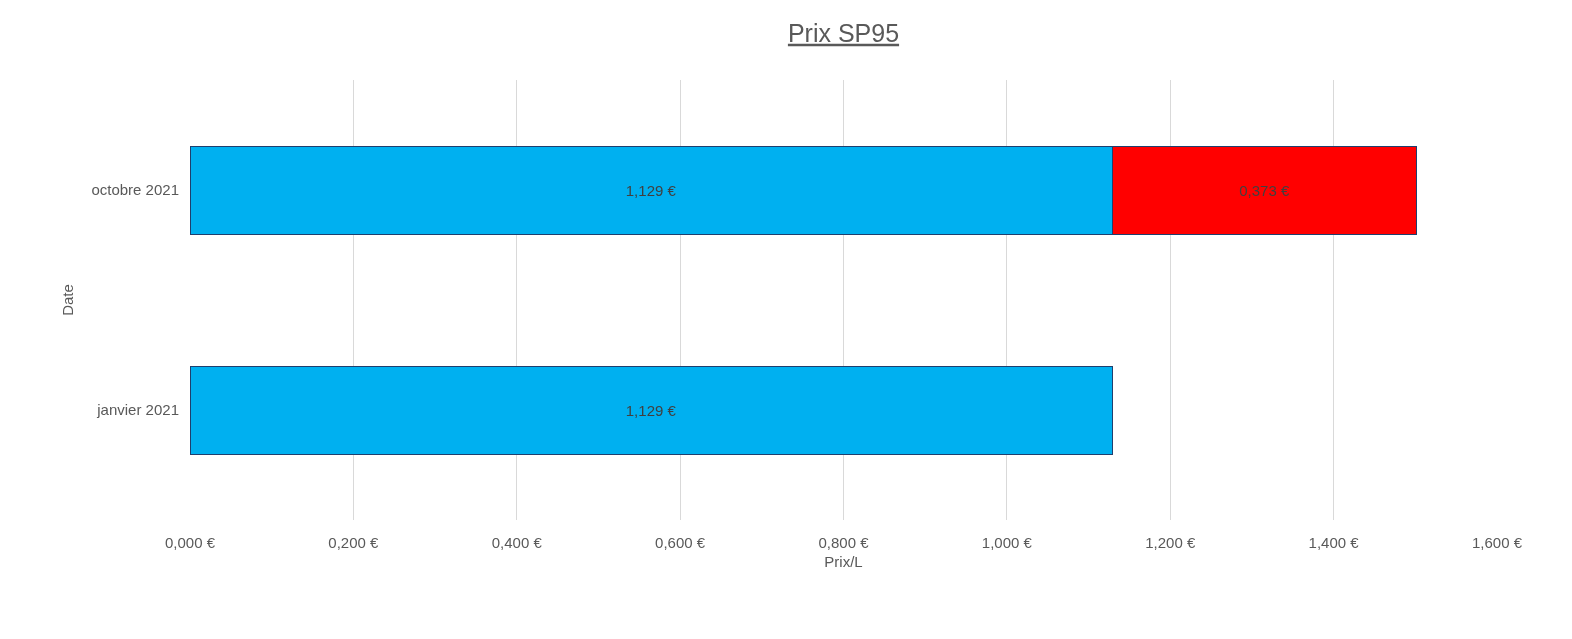  I want to click on x-tick-label: 0,400 €, so click(517, 542).